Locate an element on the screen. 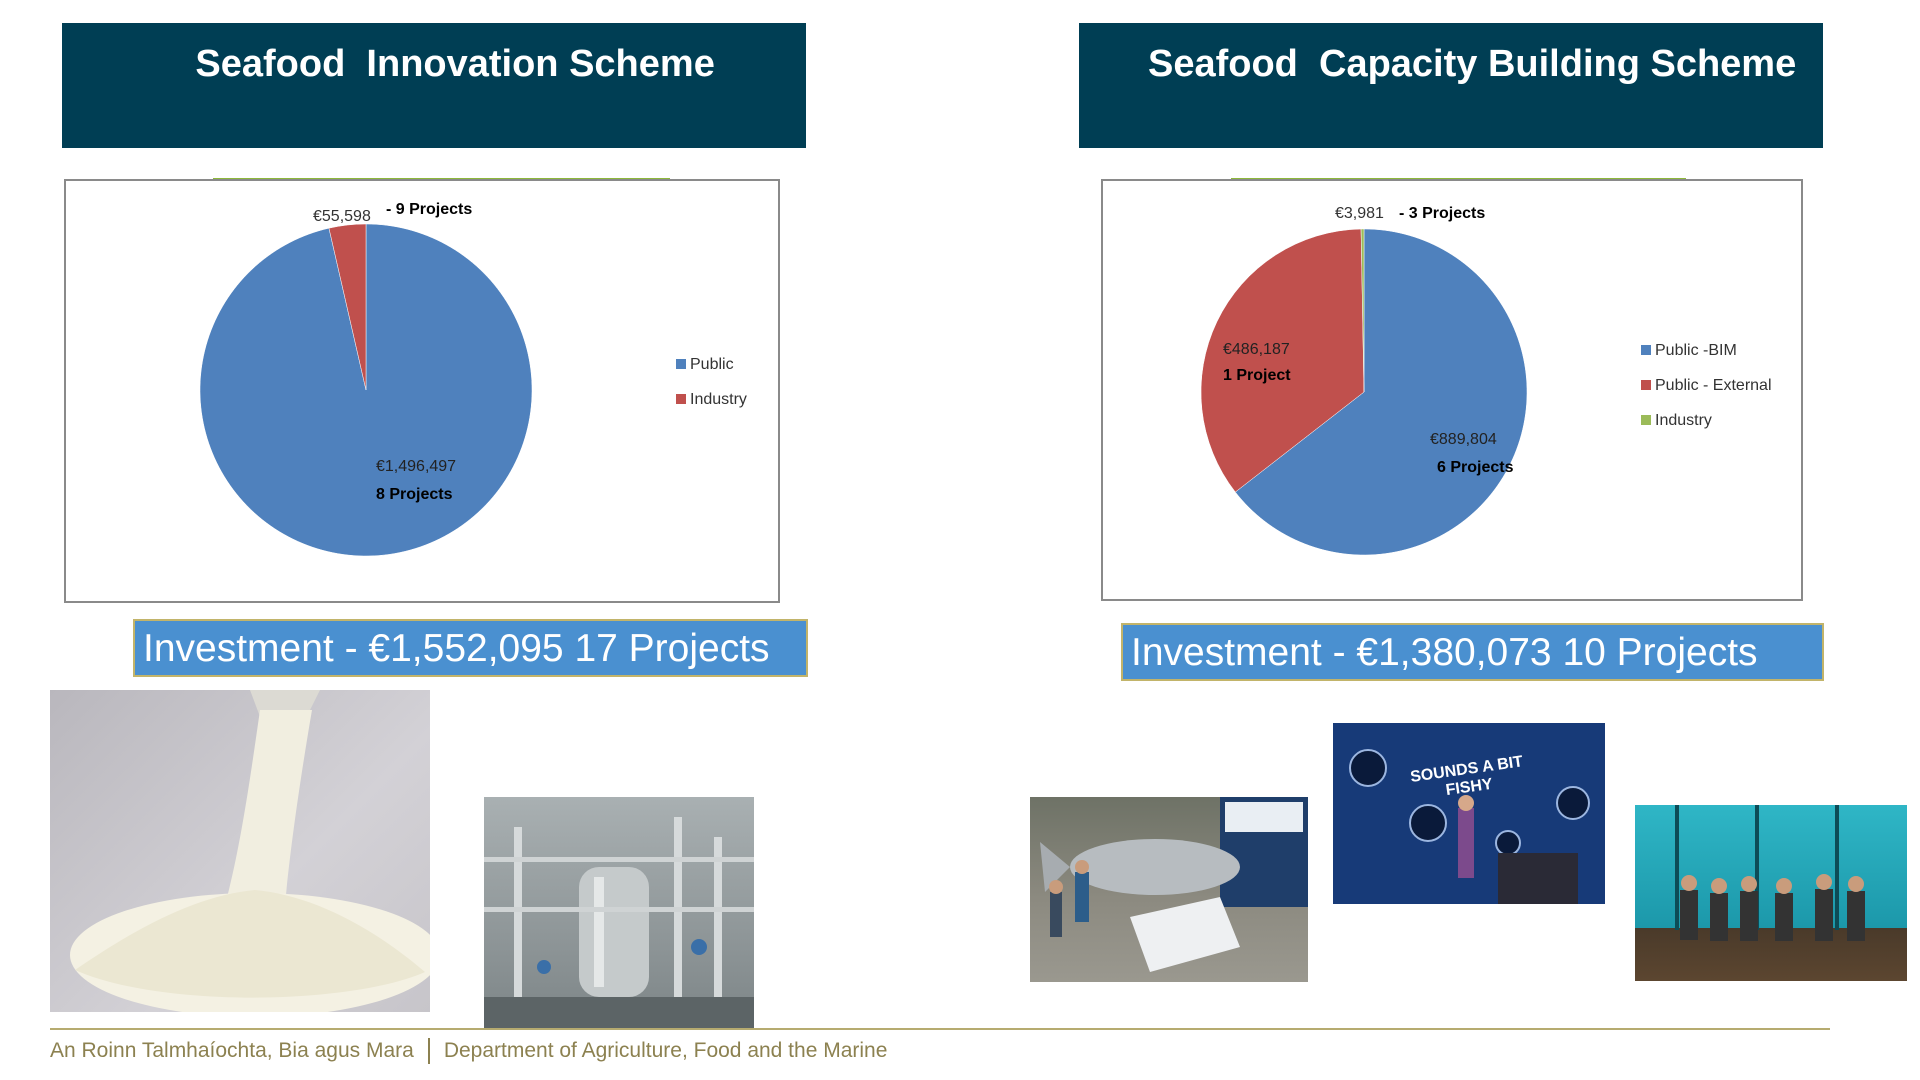 This screenshot has height=1080, width=1920. legend-label: Public -BIM is located at coordinates (1696, 350).